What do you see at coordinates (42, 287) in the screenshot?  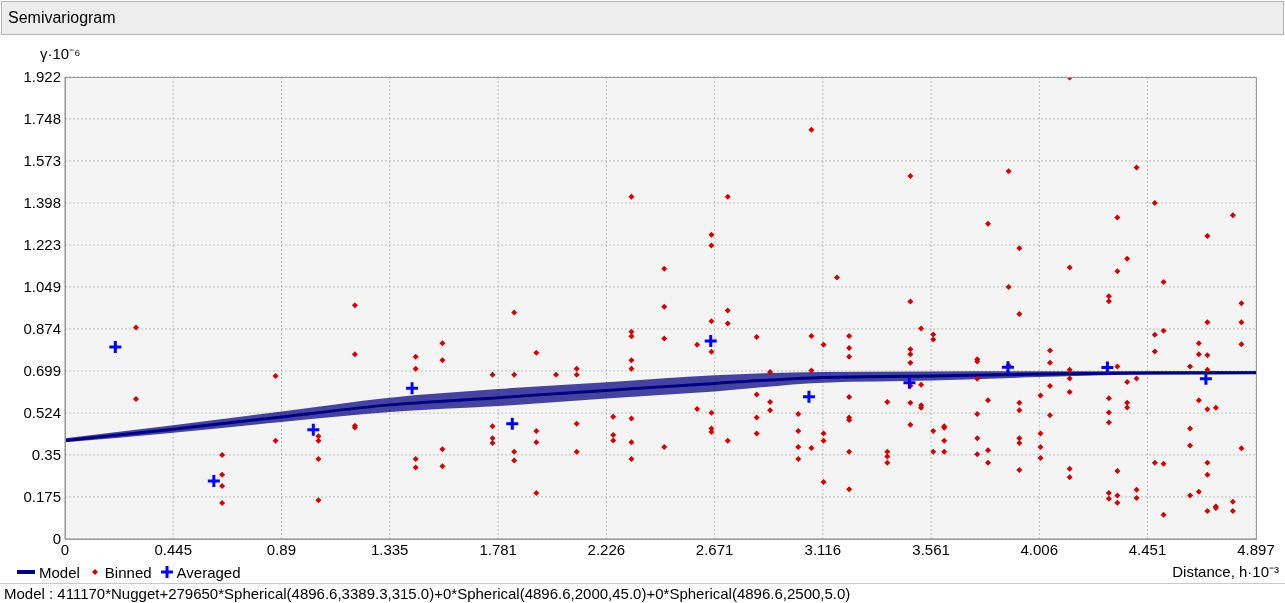 I see `y-tick-label: 1.049` at bounding box center [42, 287].